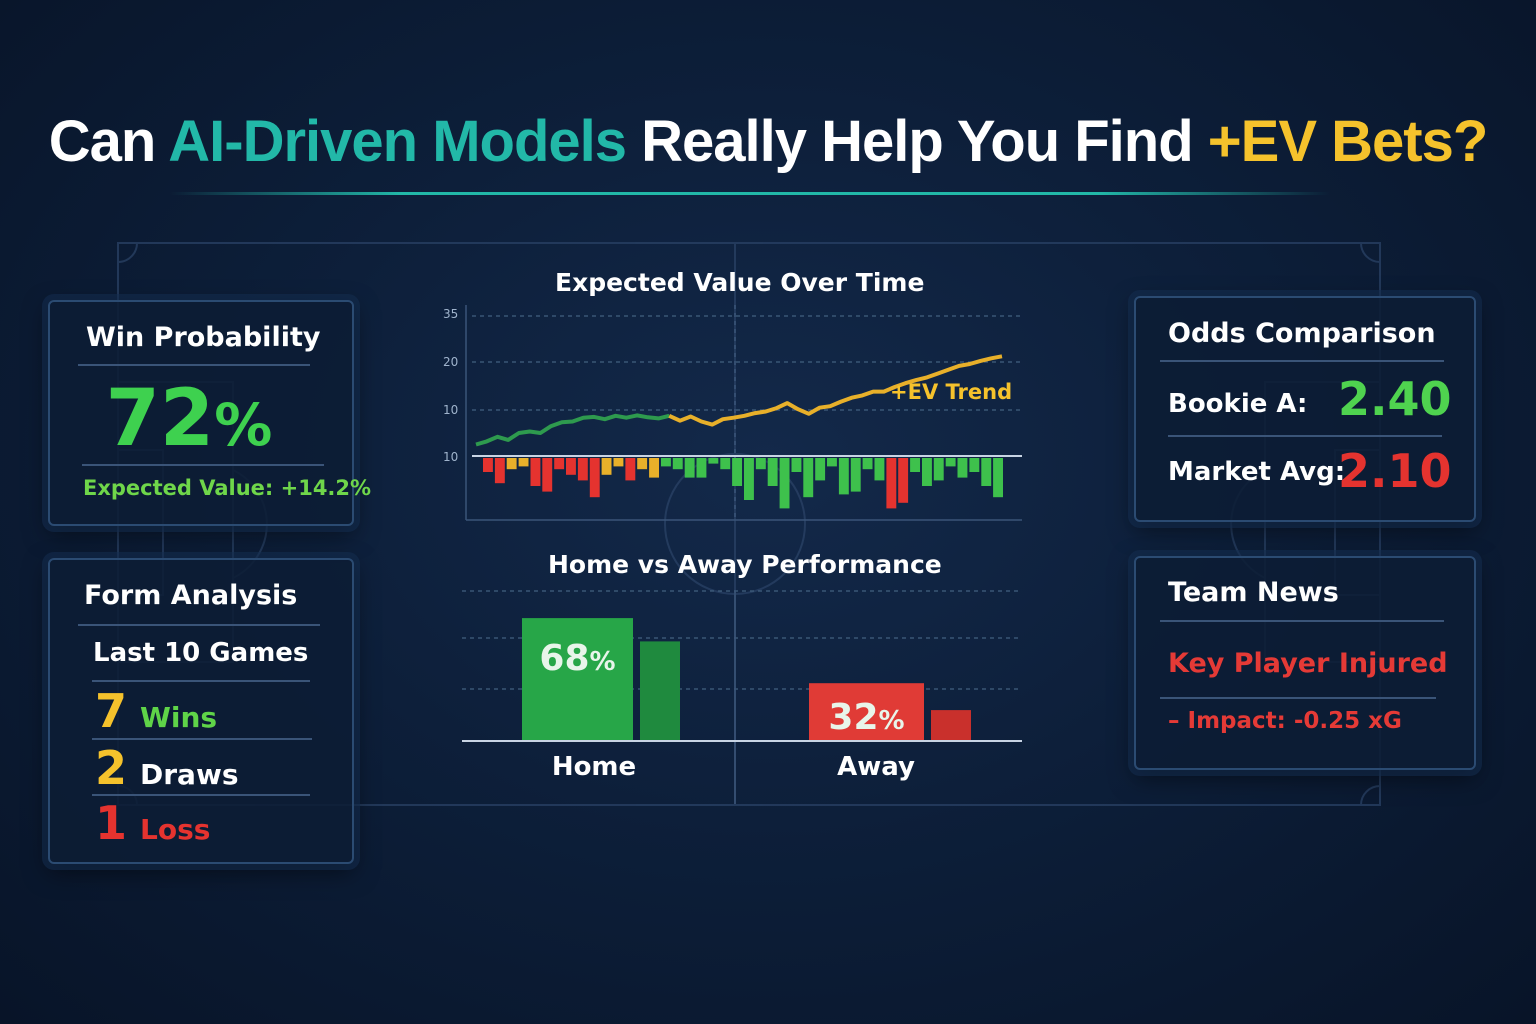 This screenshot has width=1536, height=1024. I want to click on form-row-loss: 1 Loss, so click(152, 823).